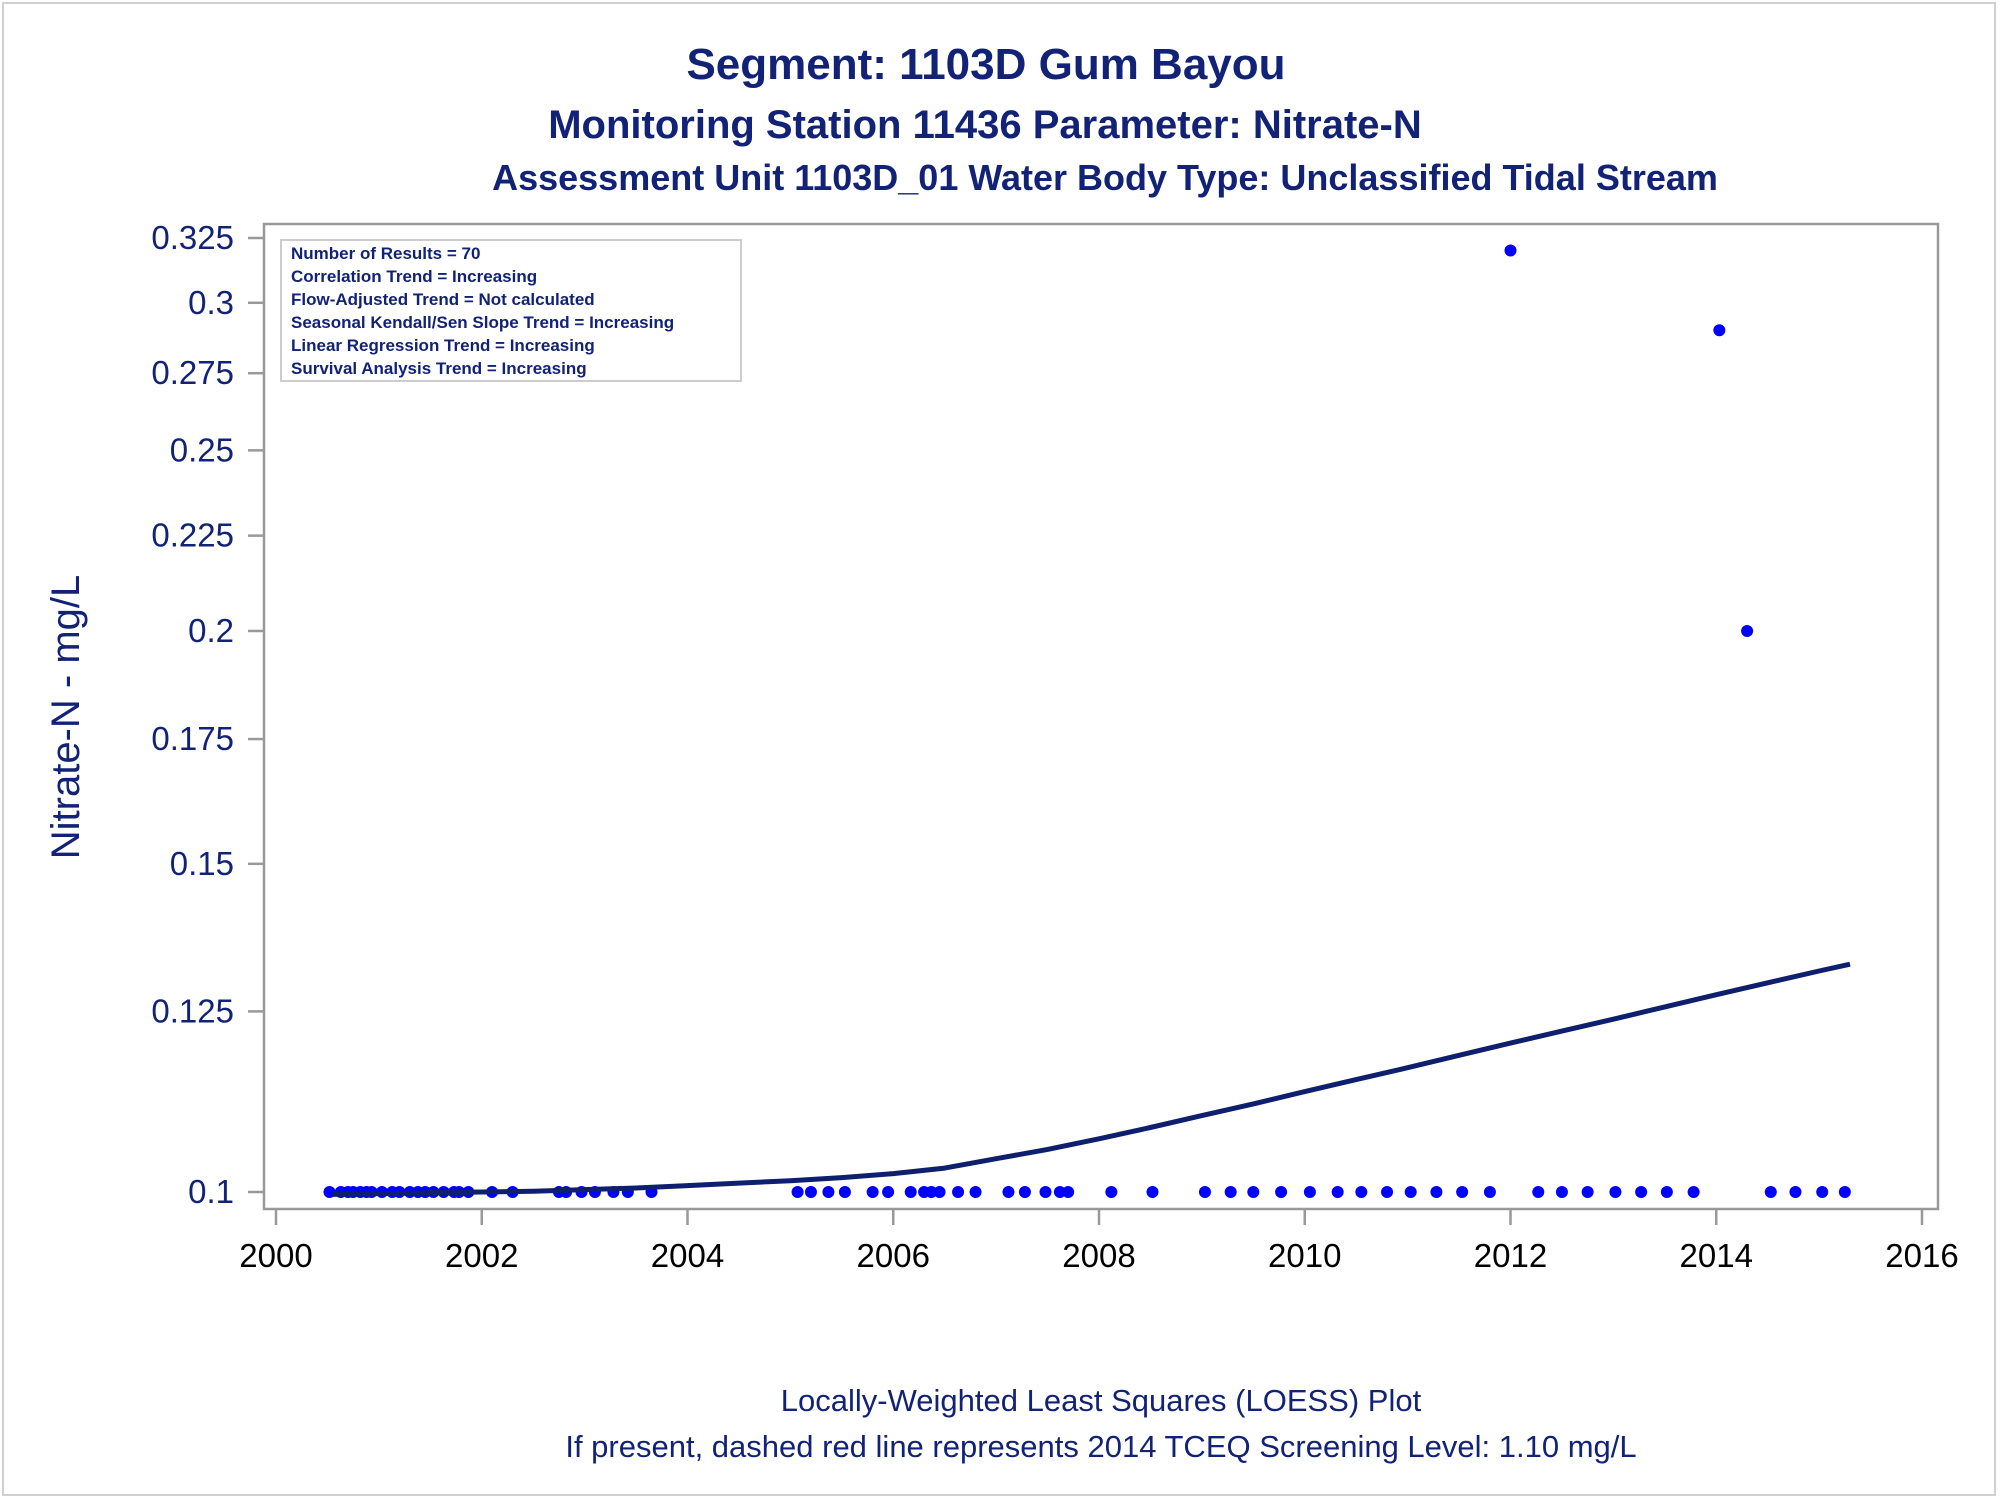  I want to click on annotation-survival-analysis-trend: Survival Analysis Trend = Increasing, so click(439, 368).